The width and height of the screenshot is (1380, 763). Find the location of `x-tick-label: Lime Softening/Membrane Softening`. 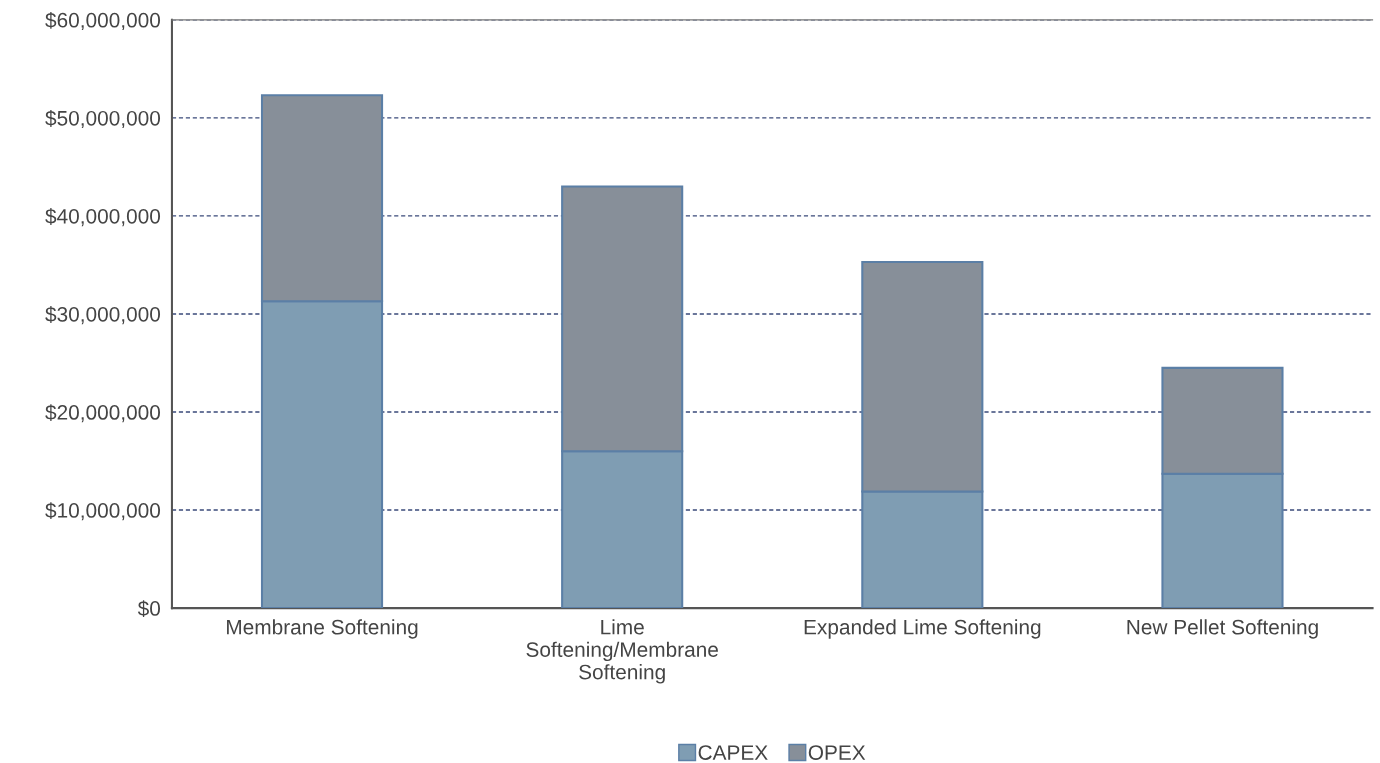

x-tick-label: Lime Softening/Membrane Softening is located at coordinates (622, 651).